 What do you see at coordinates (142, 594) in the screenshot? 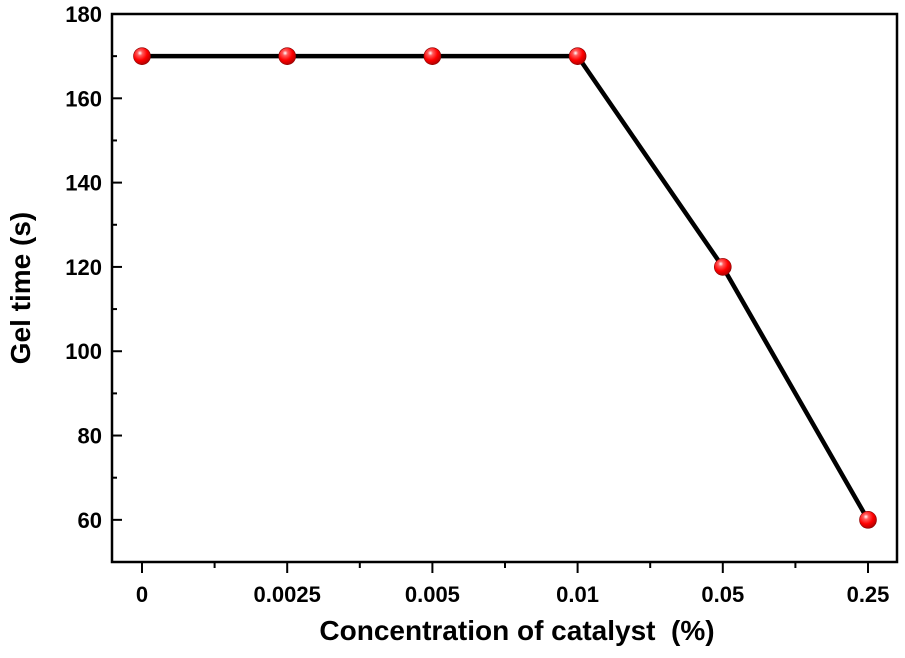
I see `x-tick-label: 0` at bounding box center [142, 594].